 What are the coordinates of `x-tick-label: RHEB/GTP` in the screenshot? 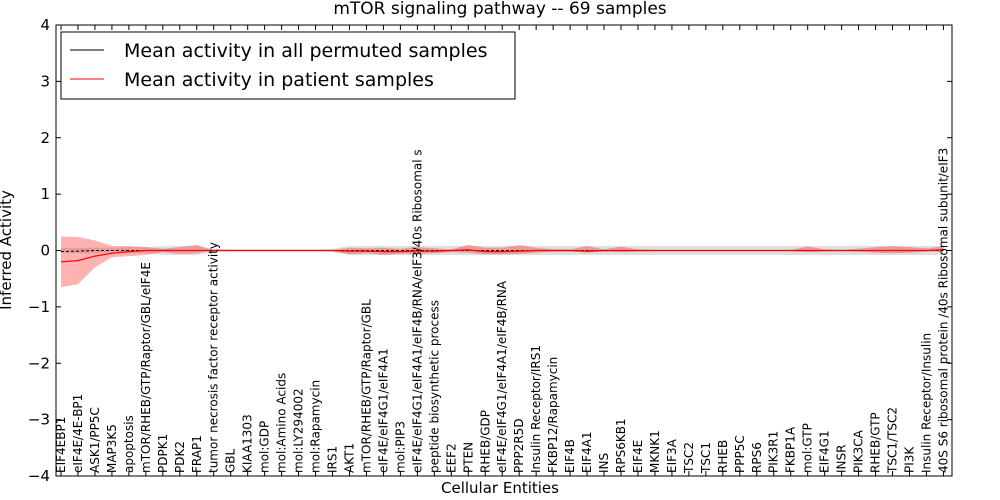 It's located at (876, 442).